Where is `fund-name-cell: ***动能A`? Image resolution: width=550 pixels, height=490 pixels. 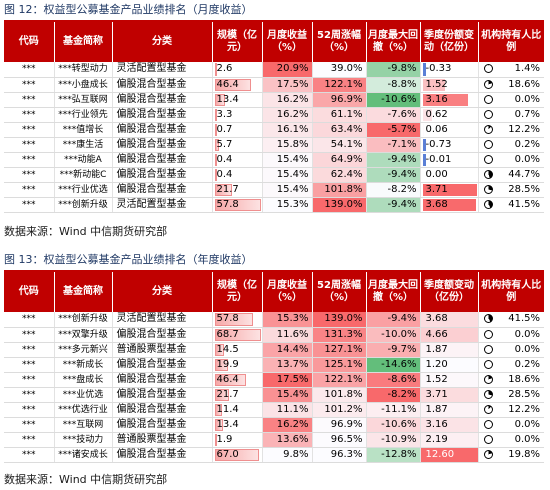 fund-name-cell: ***动能A is located at coordinates (82, 160).